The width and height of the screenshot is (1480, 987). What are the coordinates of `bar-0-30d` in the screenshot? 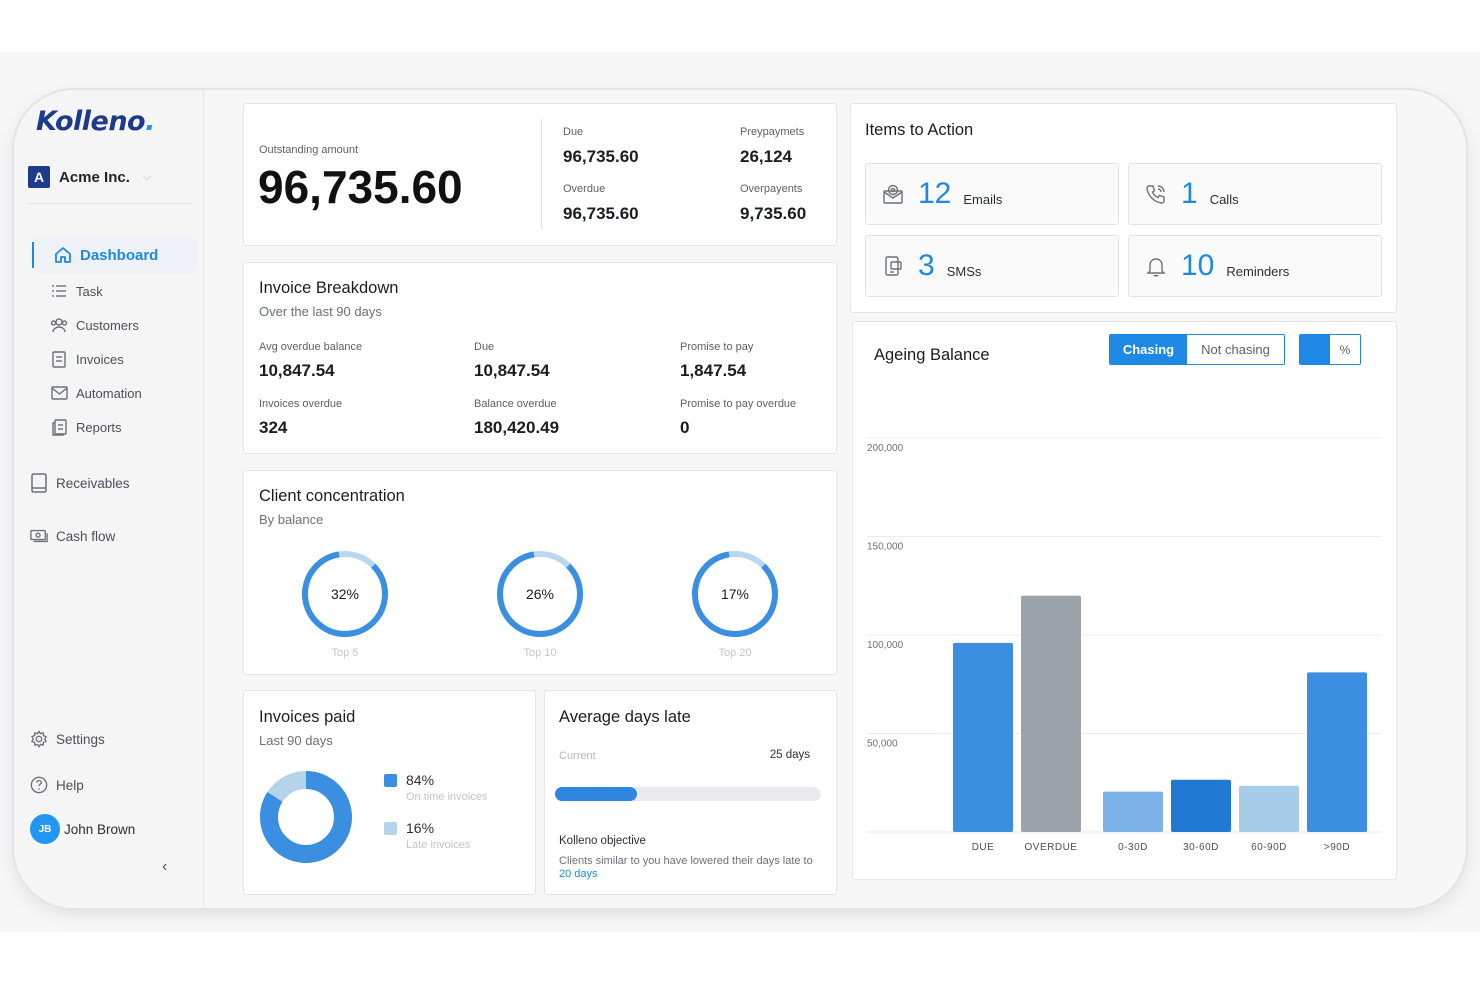 It's located at (1133, 811).